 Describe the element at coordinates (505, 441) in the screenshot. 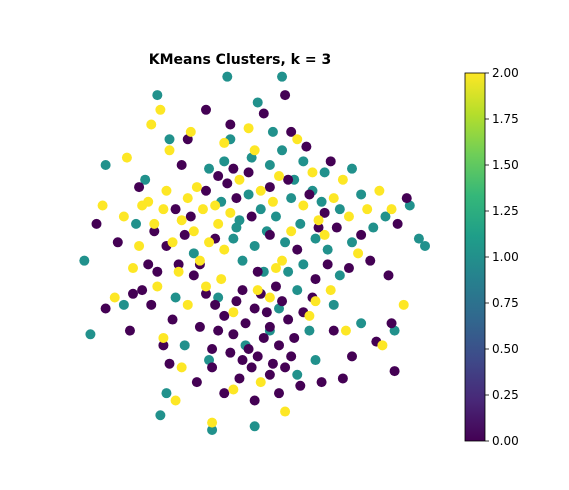

I see `colorbar-tick-label: 0.00` at that location.